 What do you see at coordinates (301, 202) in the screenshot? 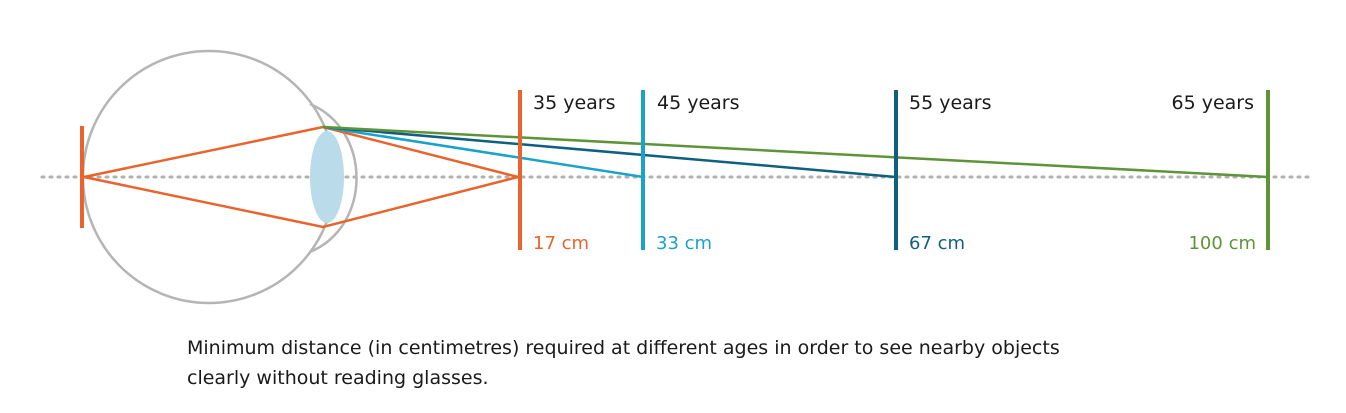
I see `ray-inside-lower` at bounding box center [301, 202].